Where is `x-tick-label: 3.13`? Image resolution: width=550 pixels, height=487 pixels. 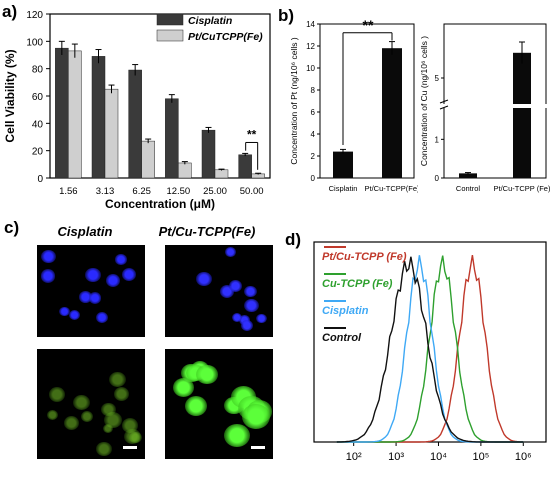
x-tick-label: 3.13 is located at coordinates (105, 191).